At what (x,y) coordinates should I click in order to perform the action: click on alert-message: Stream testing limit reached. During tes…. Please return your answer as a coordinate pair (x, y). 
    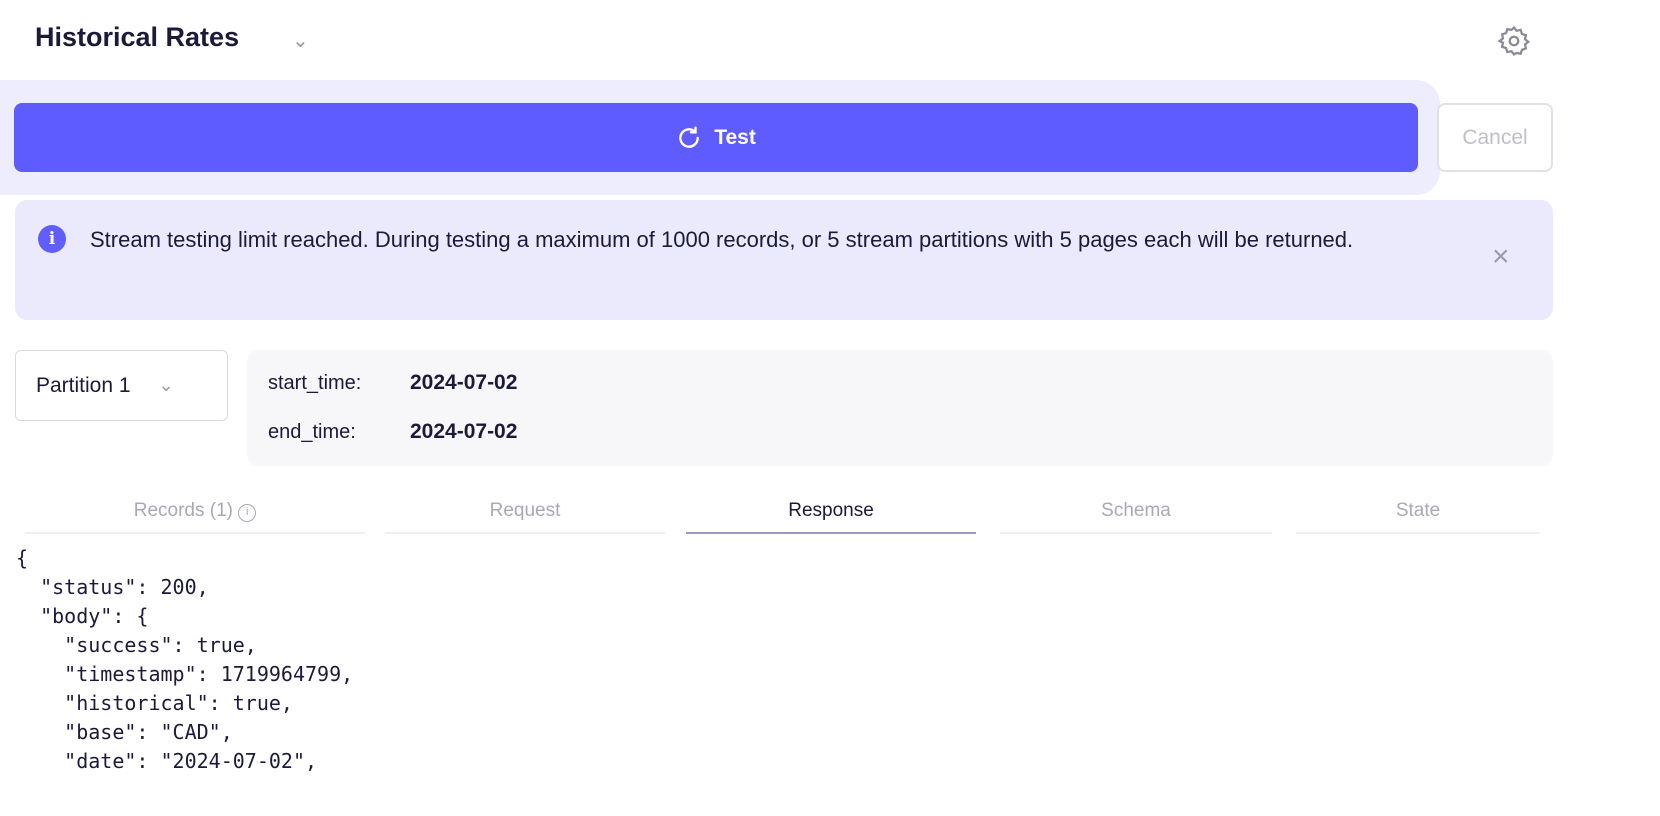
    Looking at the image, I should click on (722, 239).